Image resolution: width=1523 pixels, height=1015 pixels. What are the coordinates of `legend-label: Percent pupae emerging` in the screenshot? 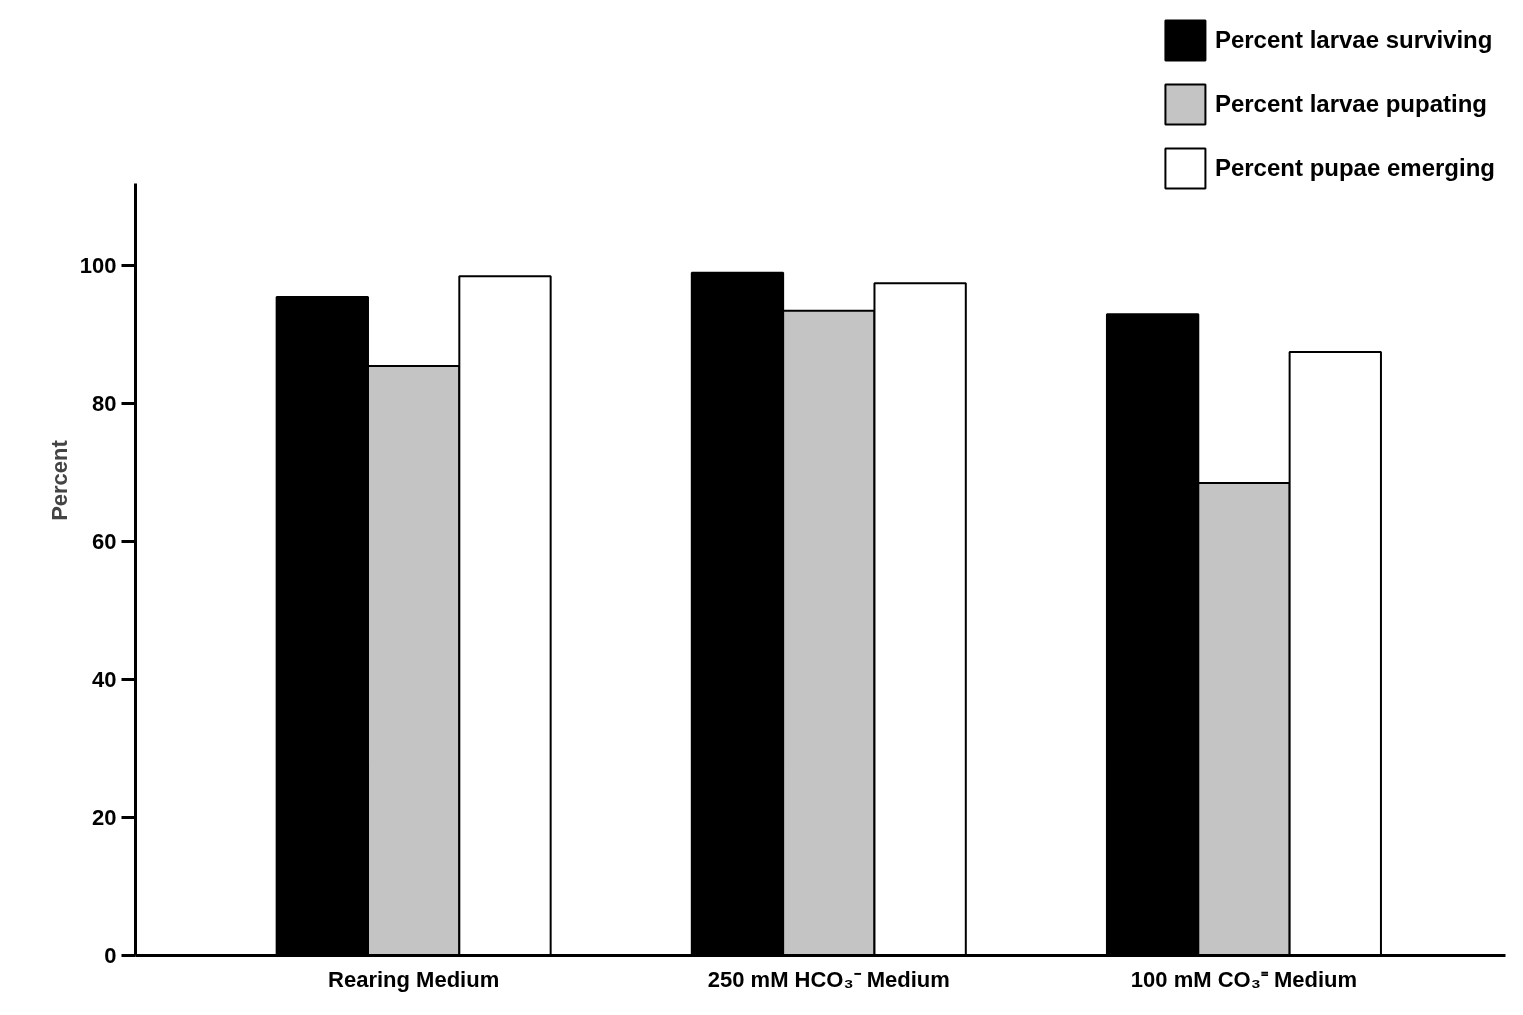 It's located at (1354, 168).